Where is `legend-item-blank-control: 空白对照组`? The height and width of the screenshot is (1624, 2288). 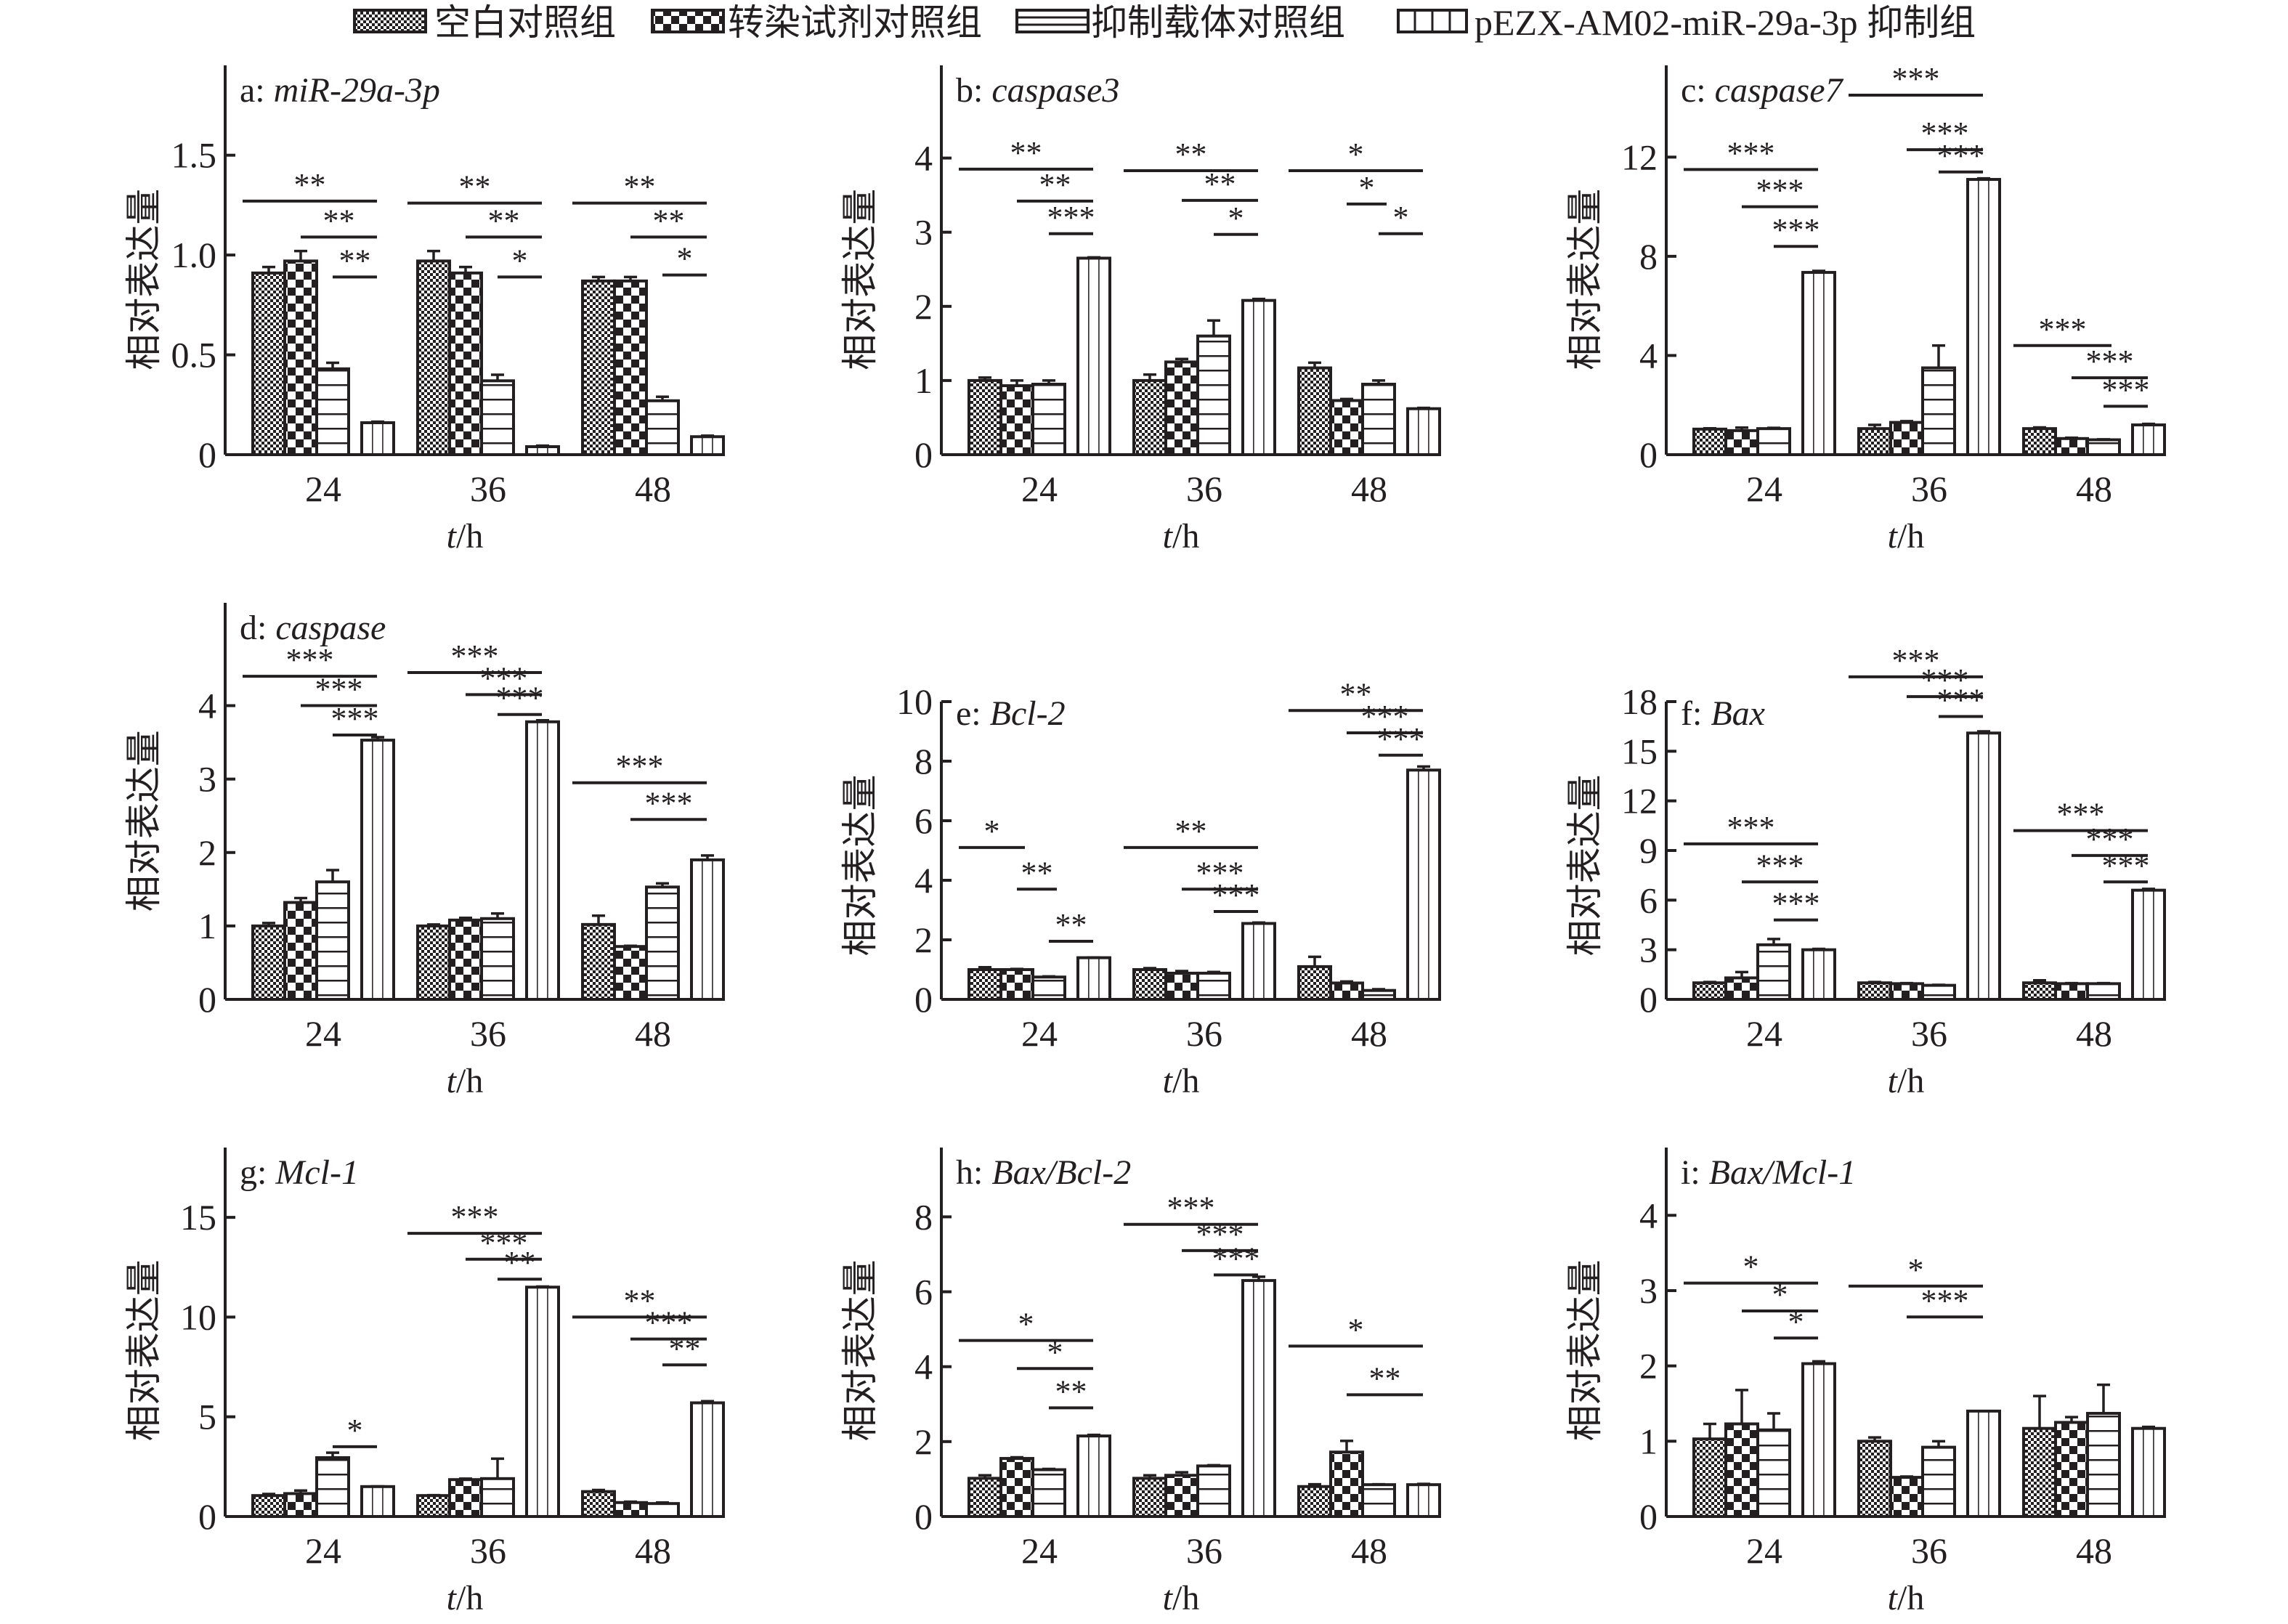 legend-item-blank-control: 空白对照组 is located at coordinates (484, 22).